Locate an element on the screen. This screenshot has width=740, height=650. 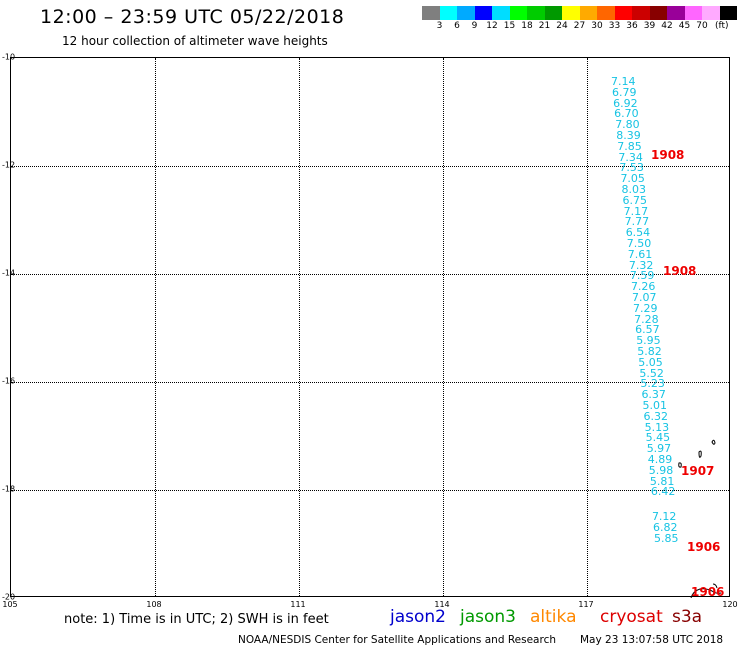
swh-value: 5.13 is located at coordinates (657, 427).